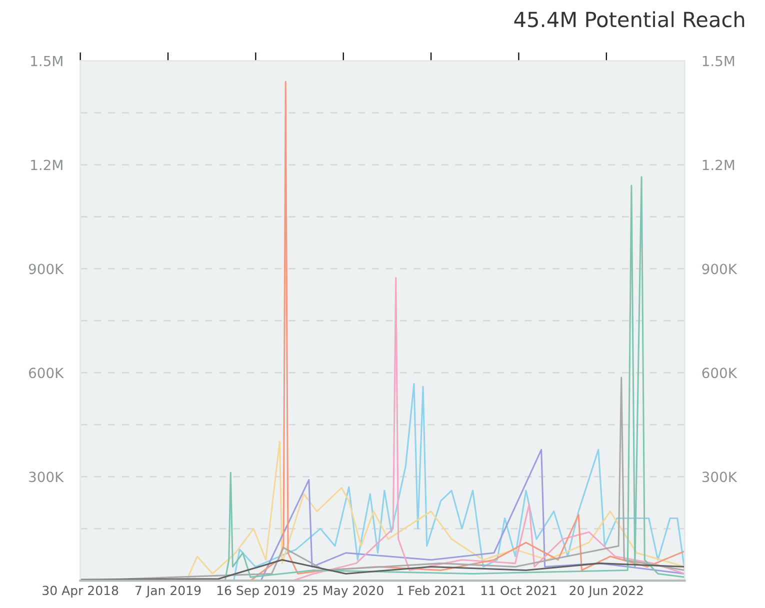 This screenshot has width=765, height=608. Describe the element at coordinates (80, 592) in the screenshot. I see `x-tick-label: 30 Apr 2018` at that location.